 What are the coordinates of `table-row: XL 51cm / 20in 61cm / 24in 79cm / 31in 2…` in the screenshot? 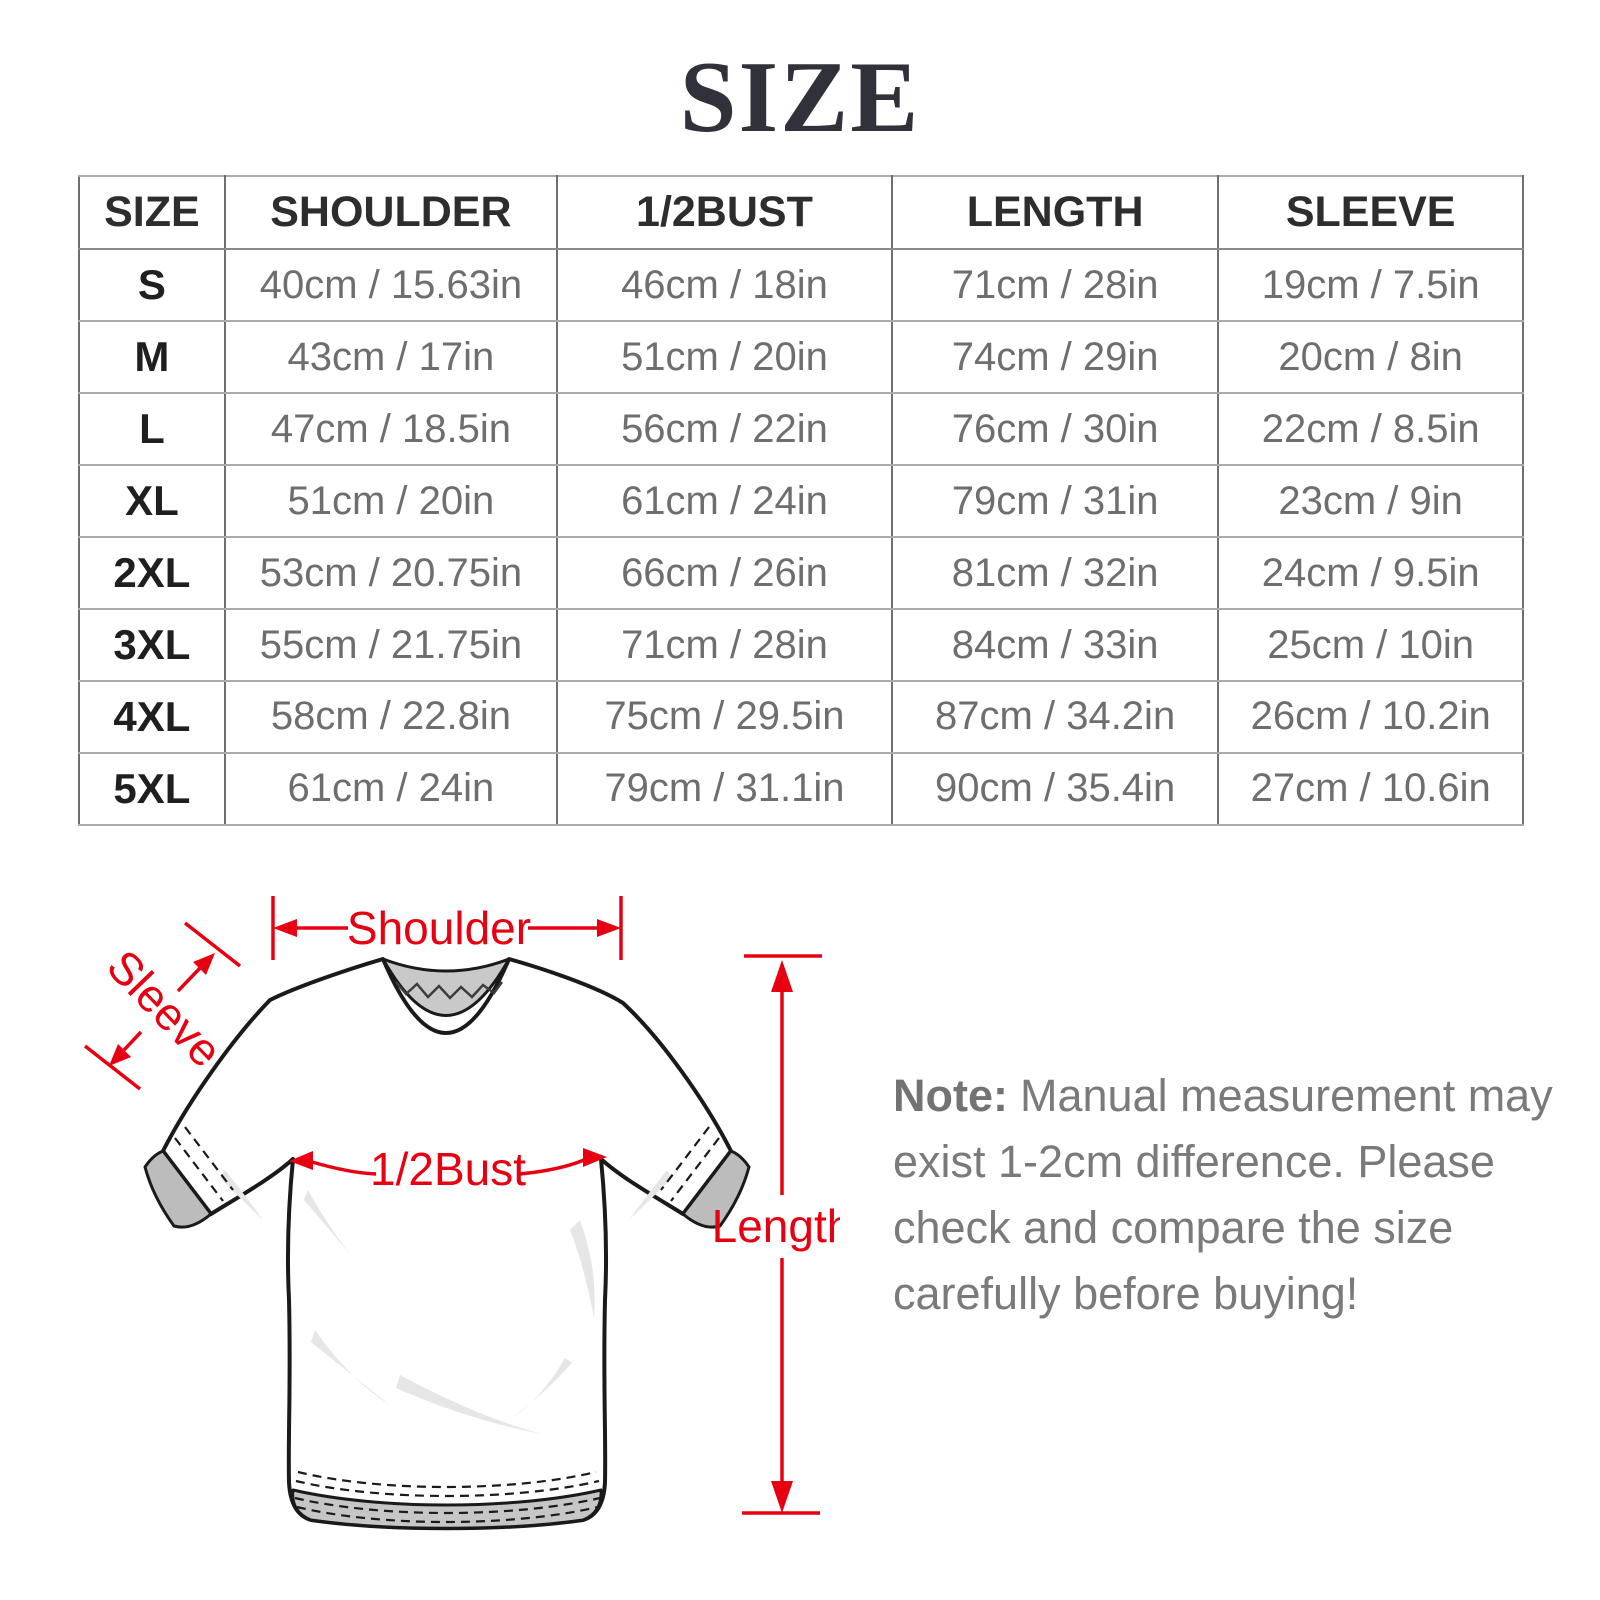 It's located at (801, 501).